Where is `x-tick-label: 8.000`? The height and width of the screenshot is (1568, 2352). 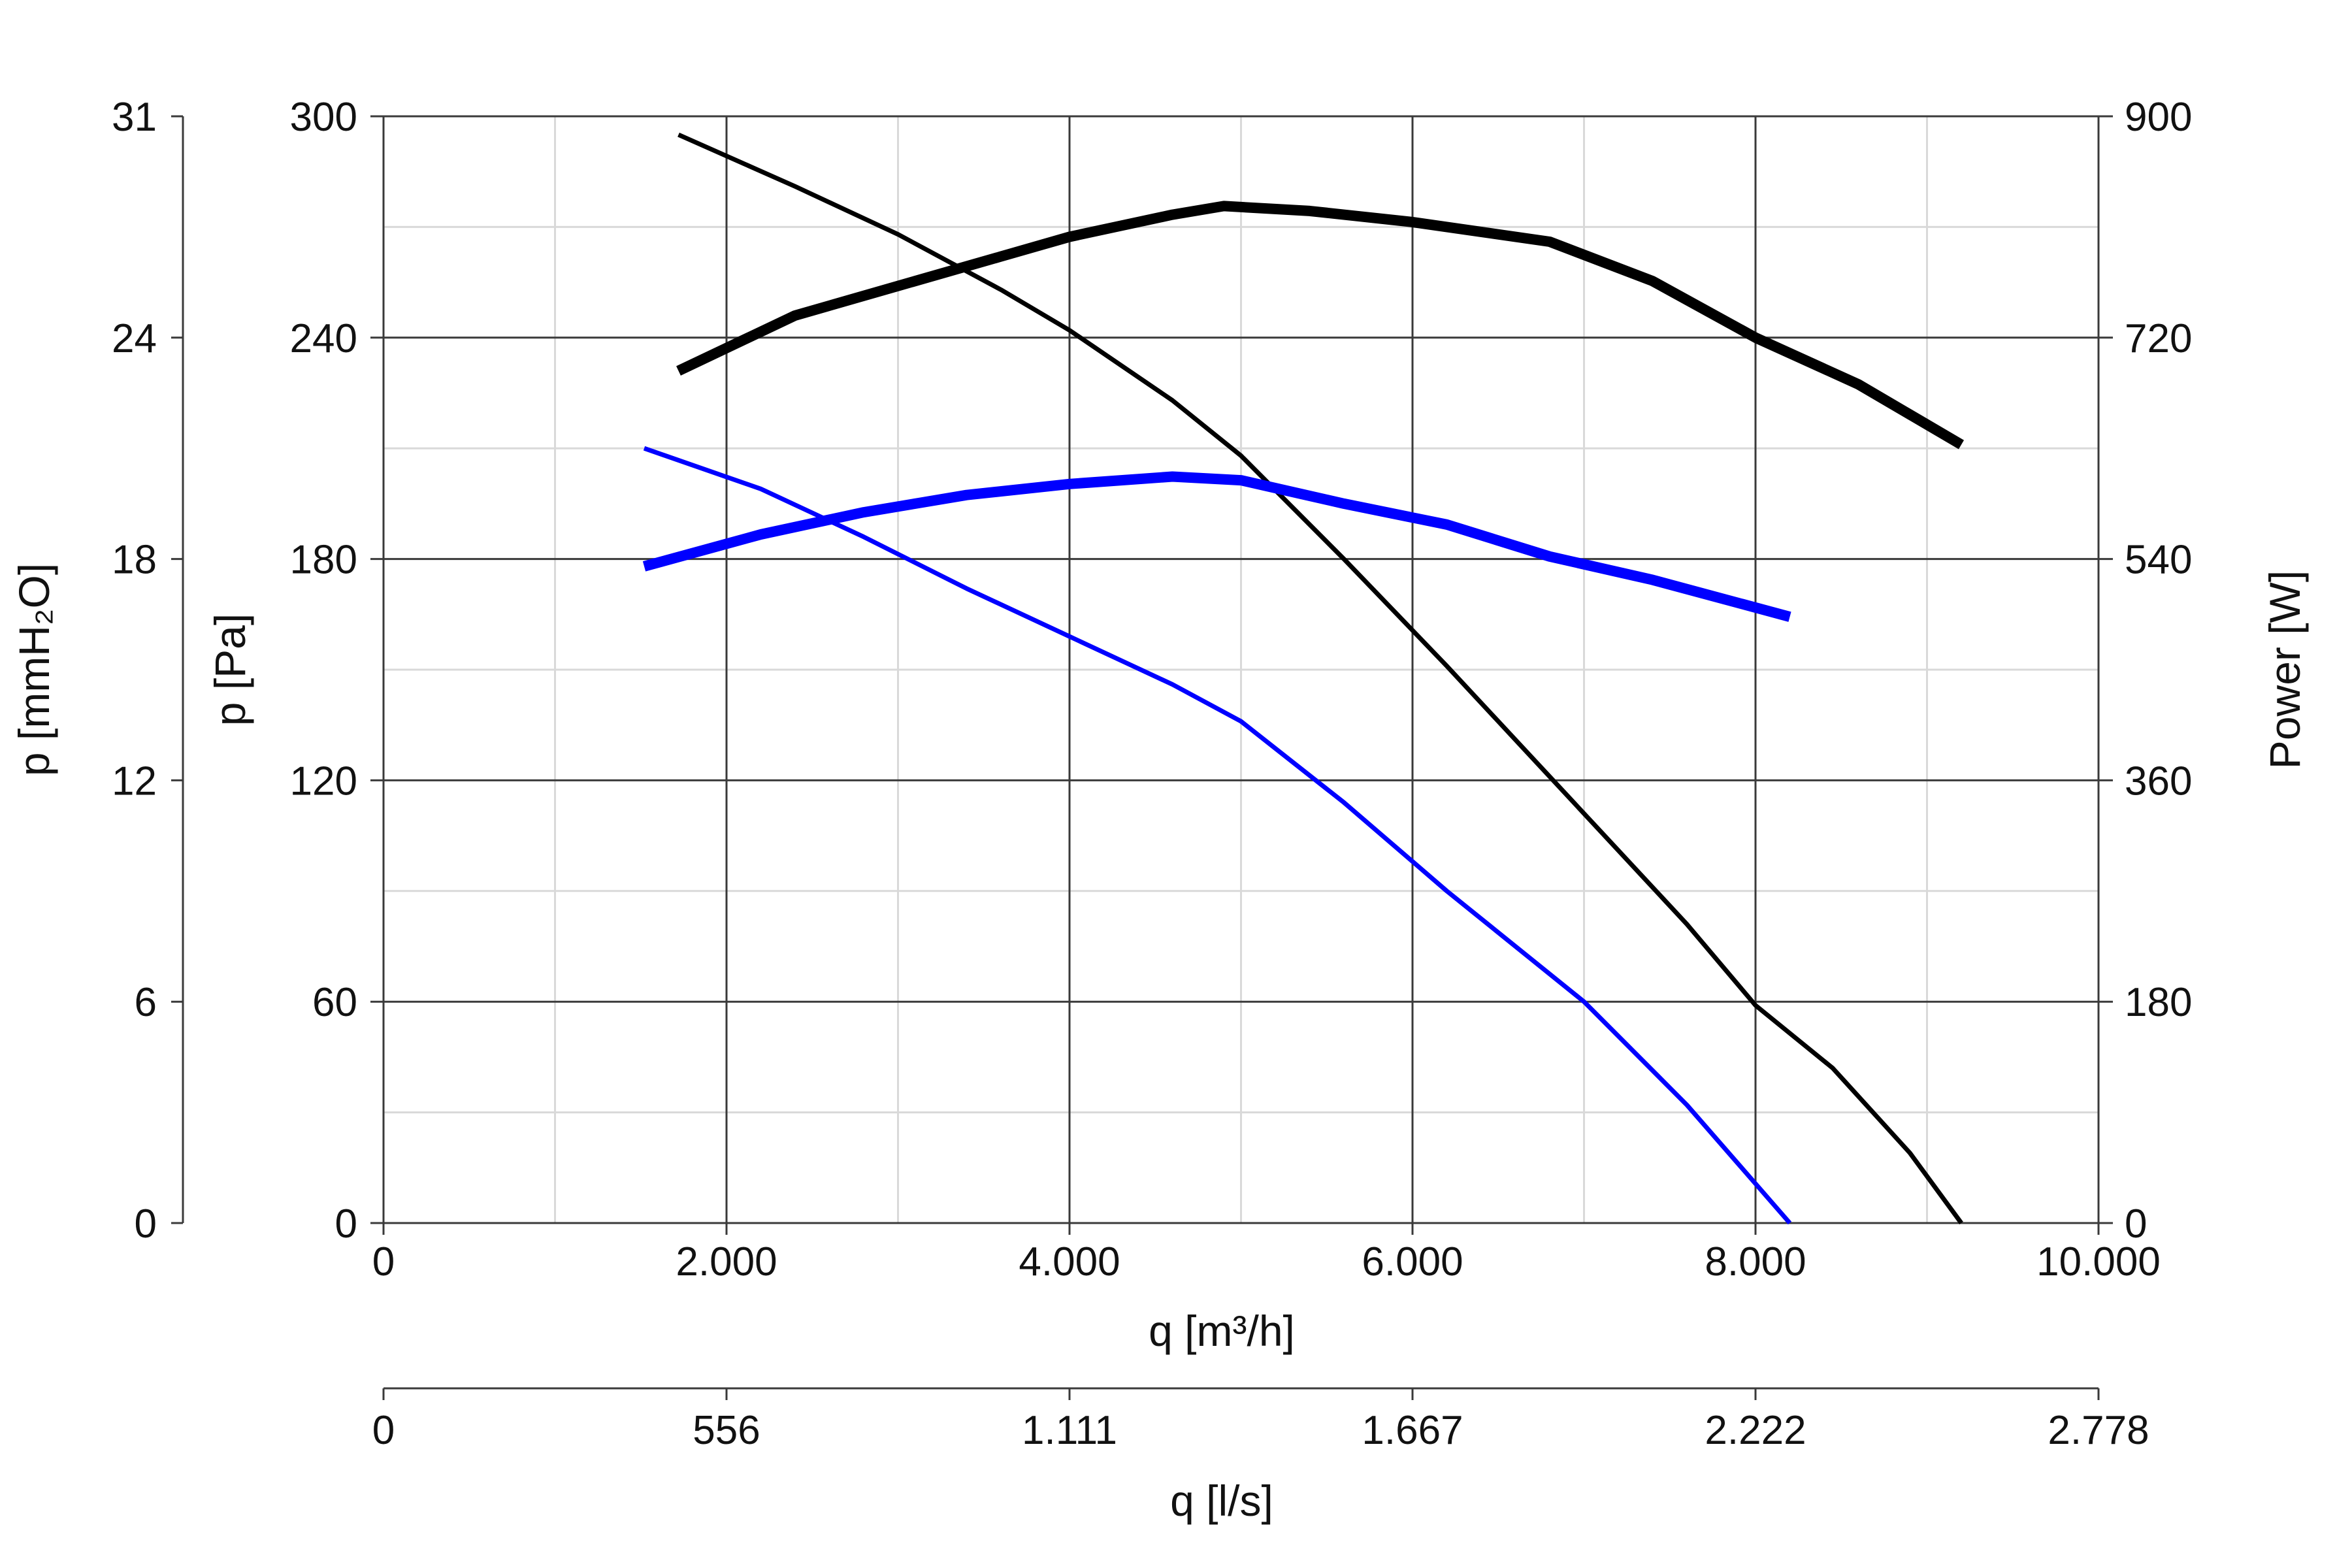
x-tick-label: 8.000 is located at coordinates (1755, 1261).